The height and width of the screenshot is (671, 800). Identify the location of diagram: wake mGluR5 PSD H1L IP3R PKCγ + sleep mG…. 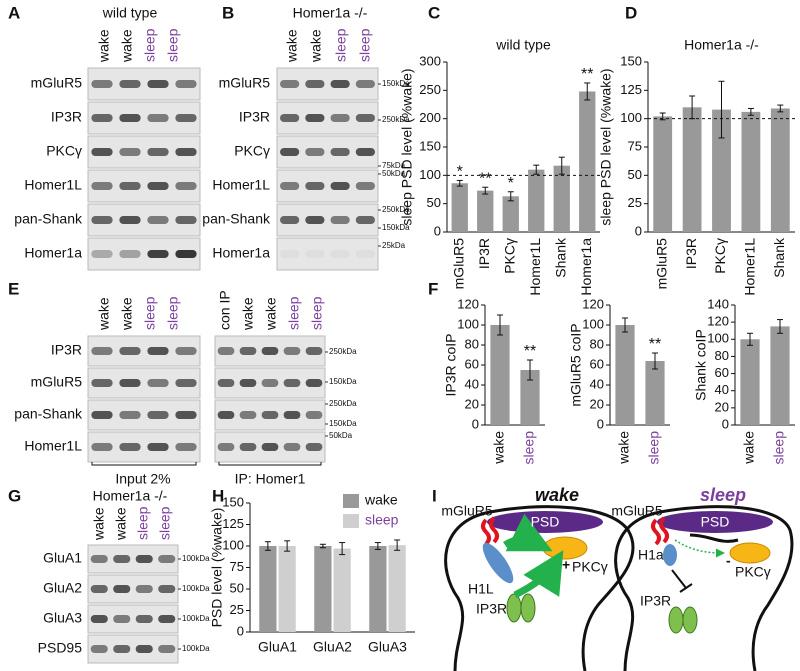
(617, 578).